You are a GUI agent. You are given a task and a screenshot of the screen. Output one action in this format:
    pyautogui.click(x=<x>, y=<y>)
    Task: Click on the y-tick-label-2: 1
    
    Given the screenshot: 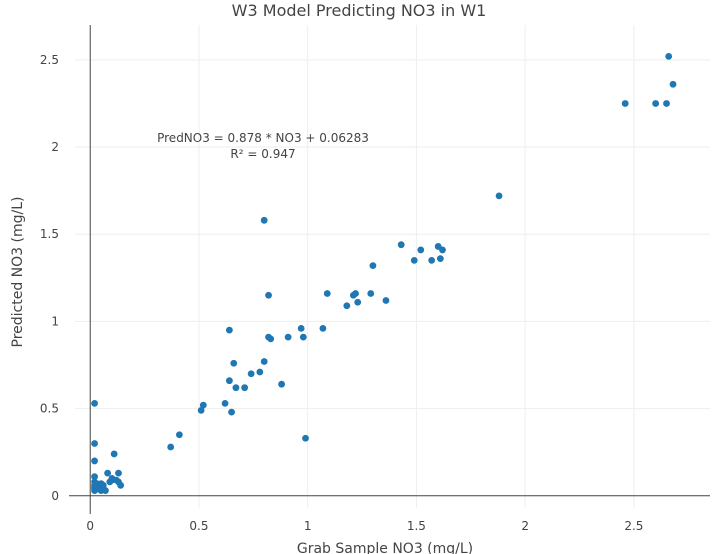 What is the action you would take?
    pyautogui.click(x=55, y=321)
    